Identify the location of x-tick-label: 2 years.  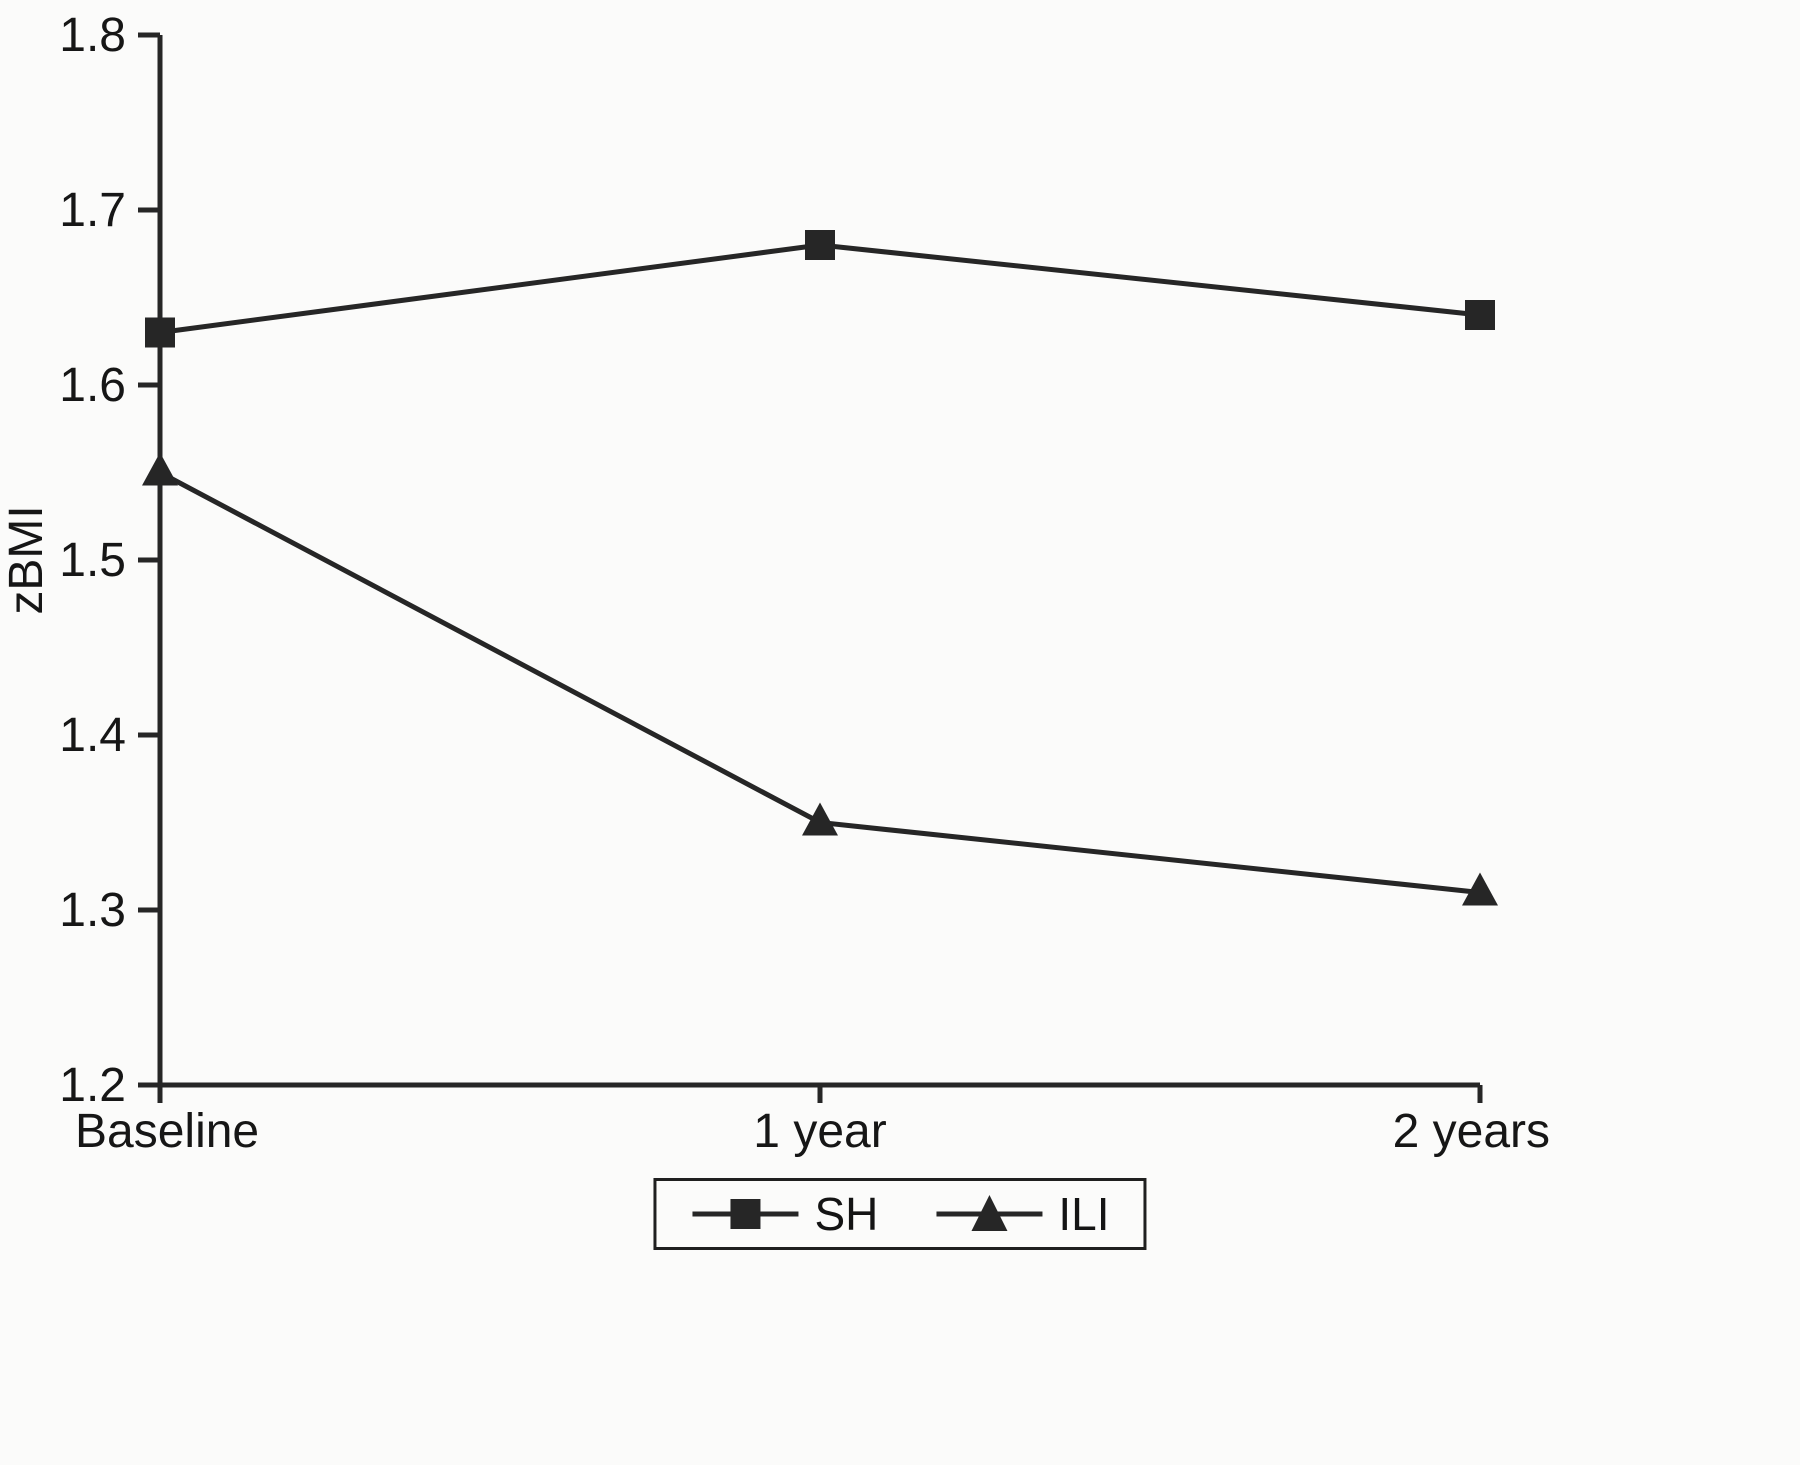
(1471, 1131).